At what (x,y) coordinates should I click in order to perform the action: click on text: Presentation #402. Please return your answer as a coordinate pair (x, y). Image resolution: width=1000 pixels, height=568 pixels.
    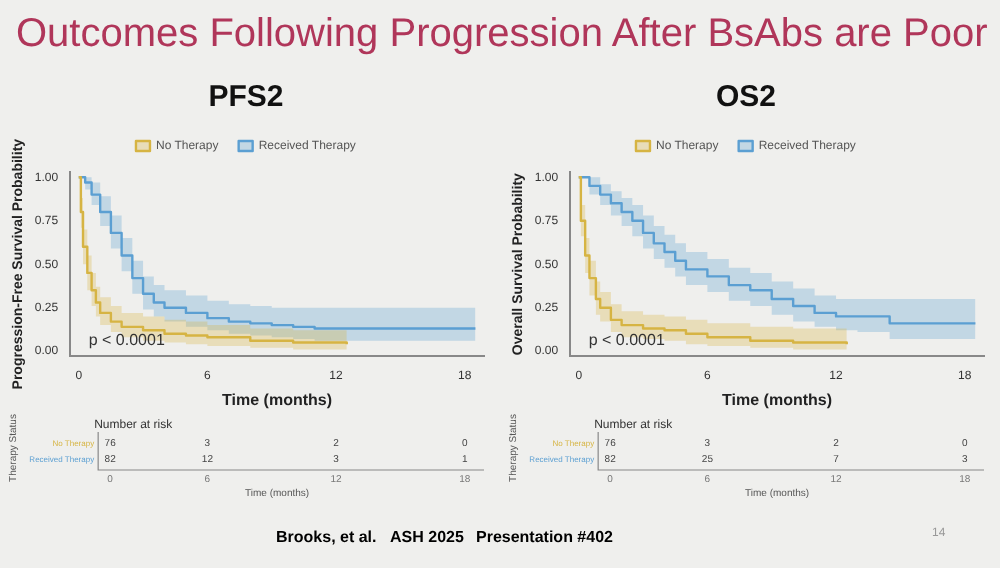
    Looking at the image, I should click on (544, 537).